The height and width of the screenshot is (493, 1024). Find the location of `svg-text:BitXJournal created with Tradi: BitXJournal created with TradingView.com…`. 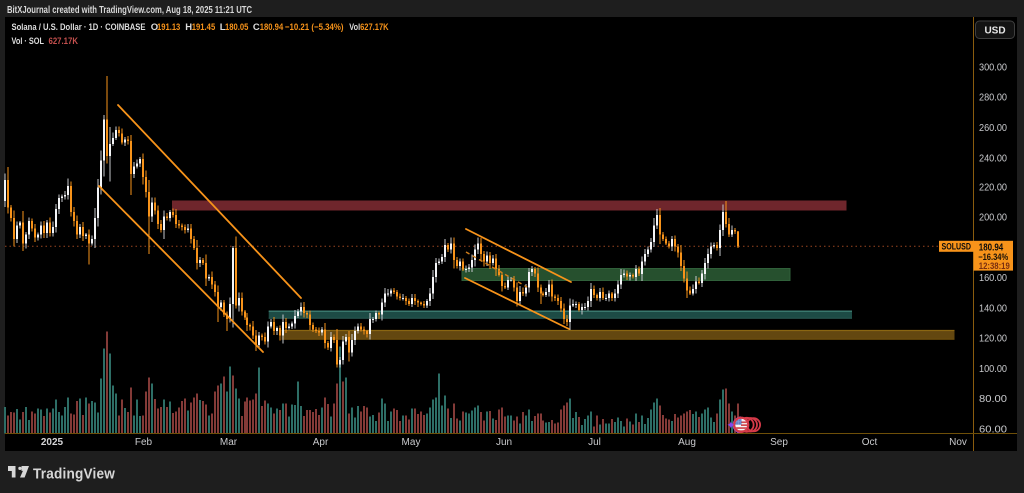

svg-text:BitXJournal created with Tradi: BitXJournal created with TradingView.com… is located at coordinates (129, 10).